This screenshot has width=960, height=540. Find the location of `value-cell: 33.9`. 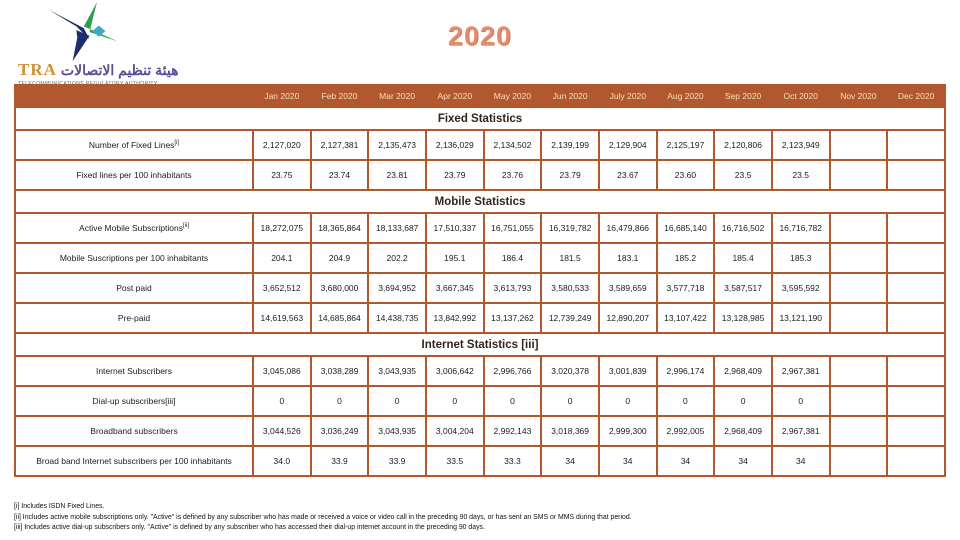

value-cell: 33.9 is located at coordinates (397, 461).